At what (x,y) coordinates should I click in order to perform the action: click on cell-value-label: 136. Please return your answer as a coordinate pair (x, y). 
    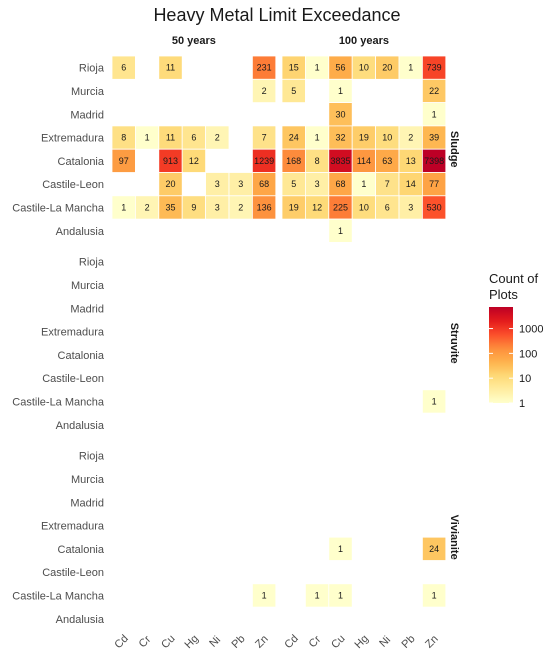
    Looking at the image, I should click on (264, 207).